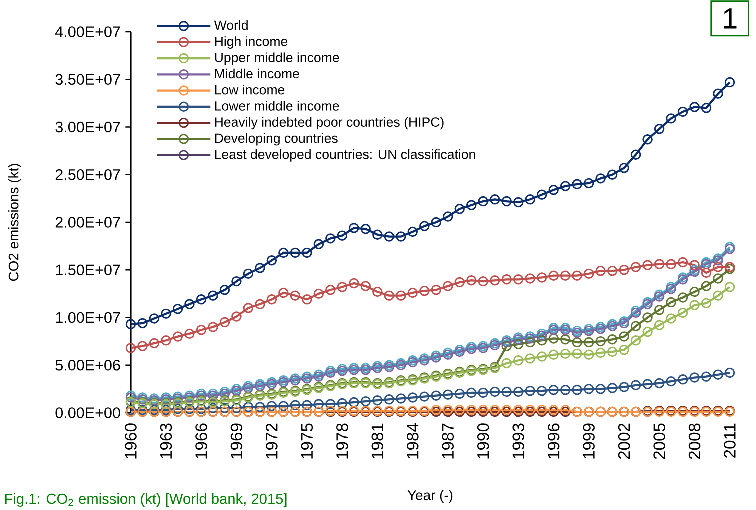  What do you see at coordinates (236, 441) in the screenshot?
I see `x-tick-label: 1969` at bounding box center [236, 441].